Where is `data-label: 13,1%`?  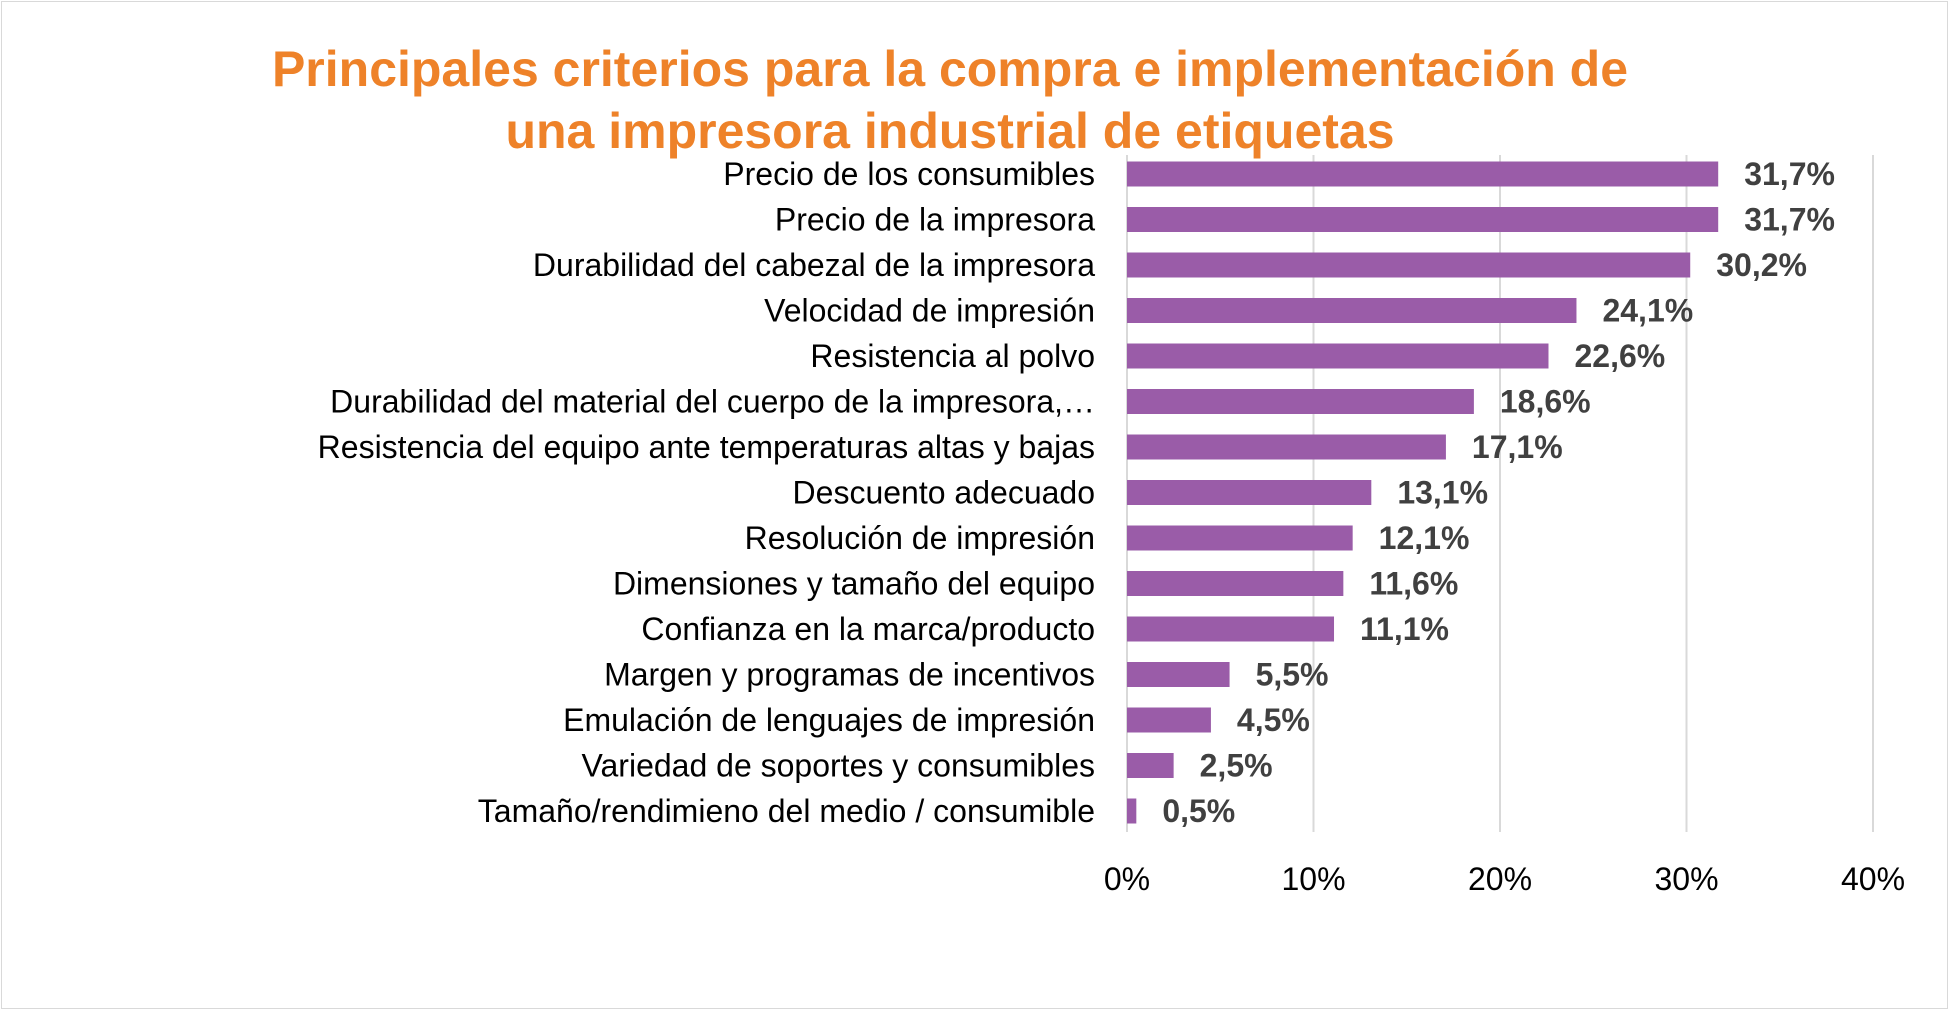
data-label: 13,1% is located at coordinates (1442, 493).